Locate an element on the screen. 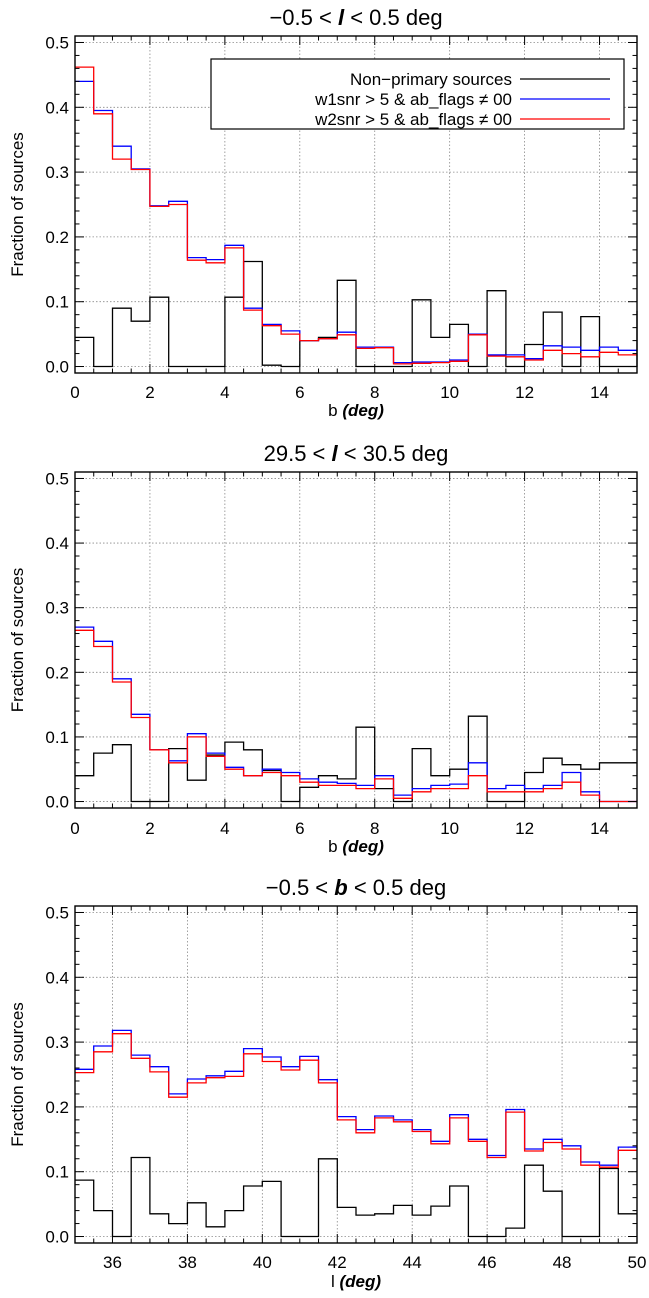  legend-entry-label: w1snr > 5 & ab_flags ≠ 00 is located at coordinates (413, 99).